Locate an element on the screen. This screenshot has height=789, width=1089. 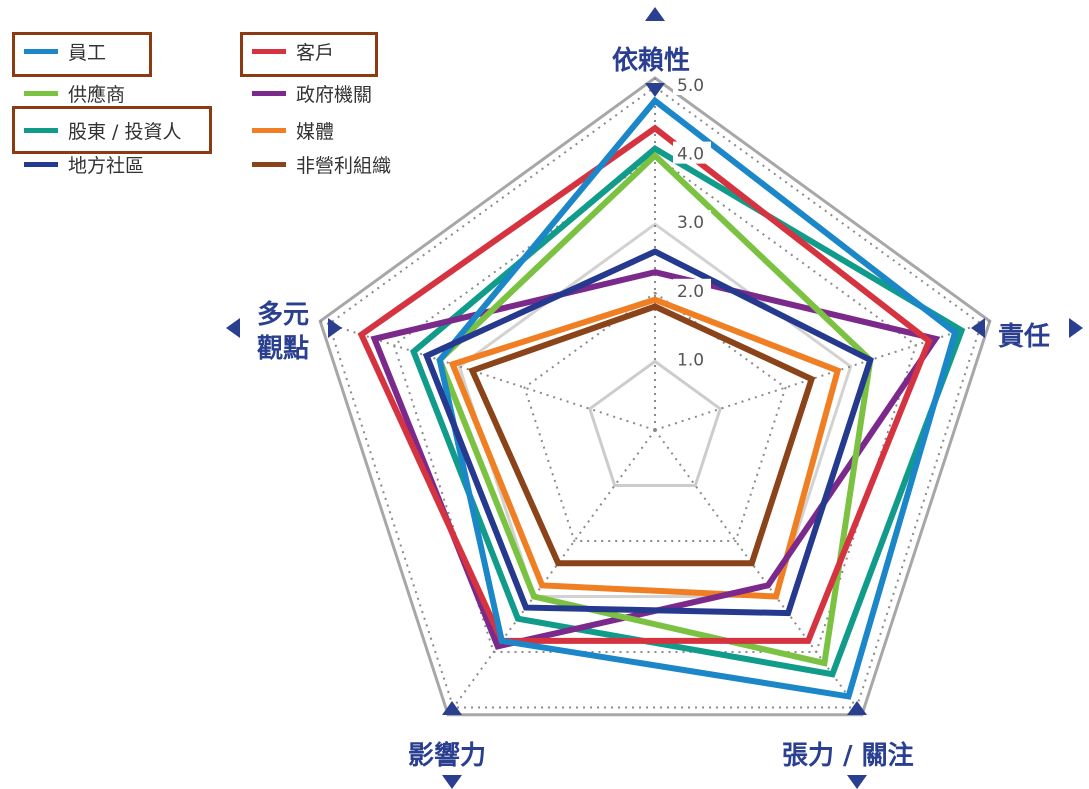
legend-item-government: 政府機關 is located at coordinates (312, 93).